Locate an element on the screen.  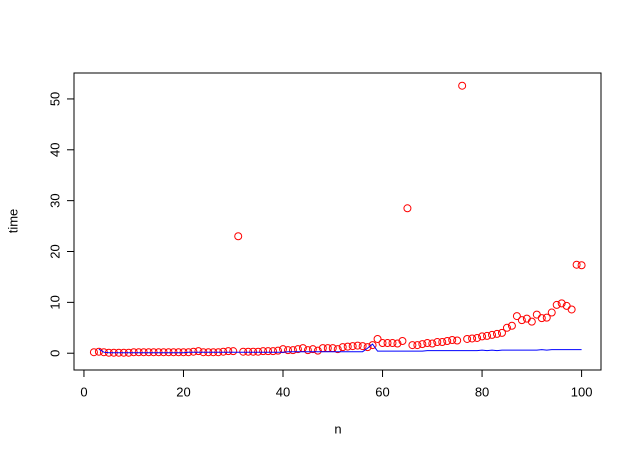
y-tick-label: 50 is located at coordinates (54, 99).